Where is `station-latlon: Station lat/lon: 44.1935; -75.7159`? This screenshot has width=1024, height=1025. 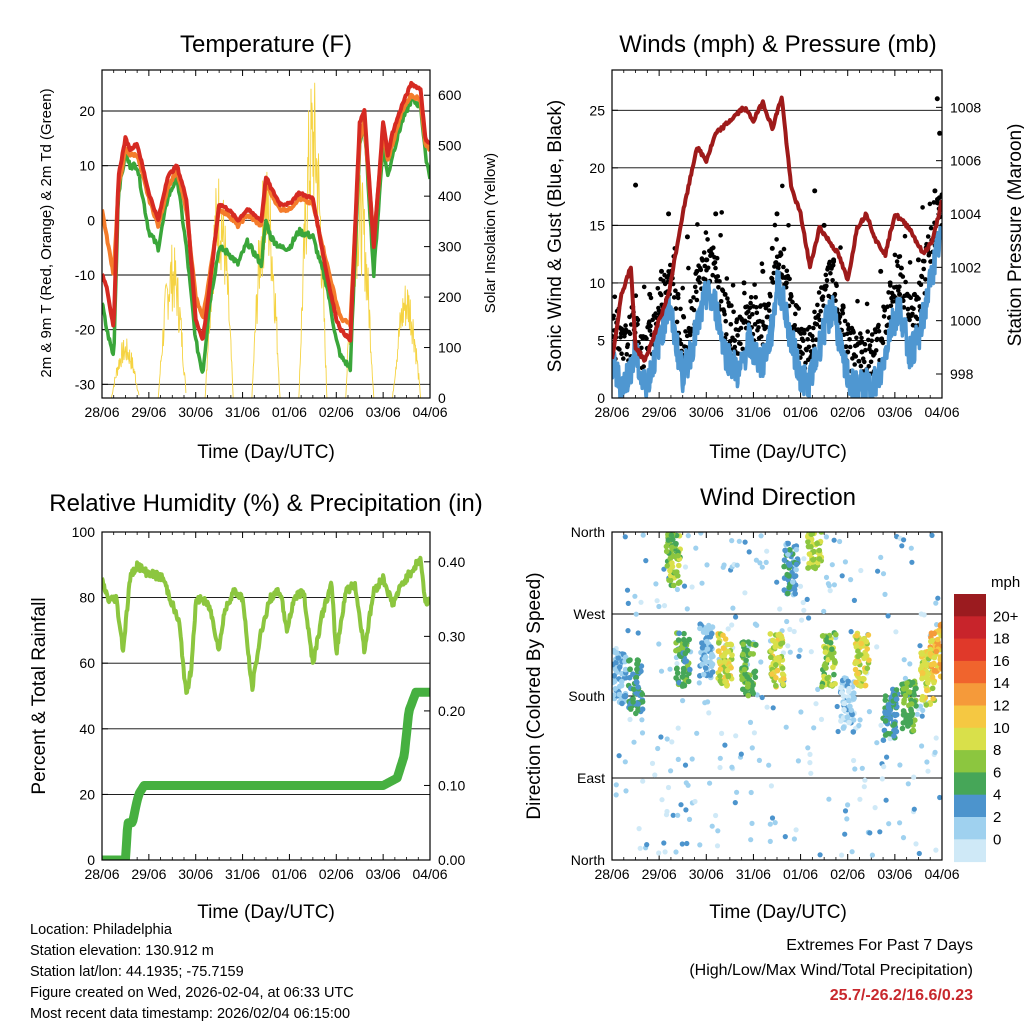 station-latlon: Station lat/lon: 44.1935; -75.7159 is located at coordinates (137, 972).